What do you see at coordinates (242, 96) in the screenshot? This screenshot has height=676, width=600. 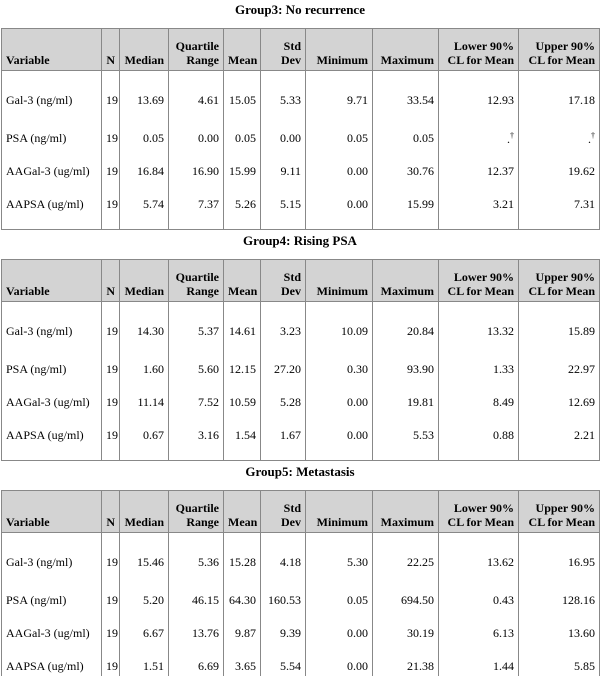 I see `value-cell: 15.05` at bounding box center [242, 96].